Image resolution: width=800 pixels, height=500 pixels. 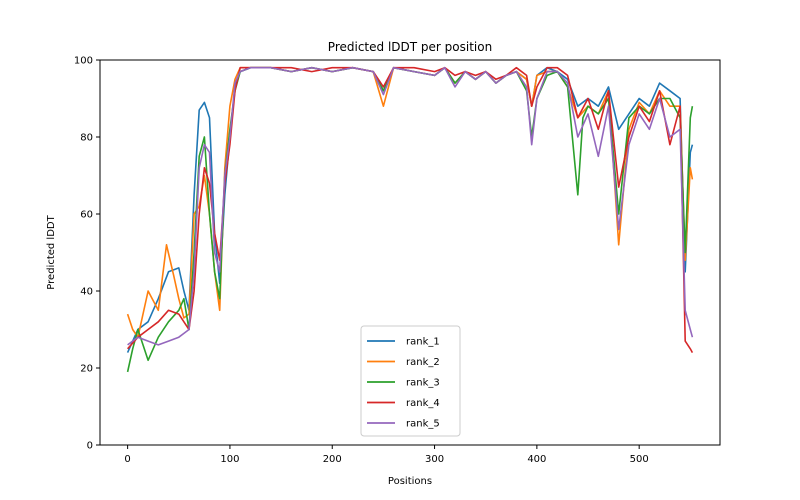 What do you see at coordinates (229, 459) in the screenshot?
I see `x-tick-label: 100` at bounding box center [229, 459].